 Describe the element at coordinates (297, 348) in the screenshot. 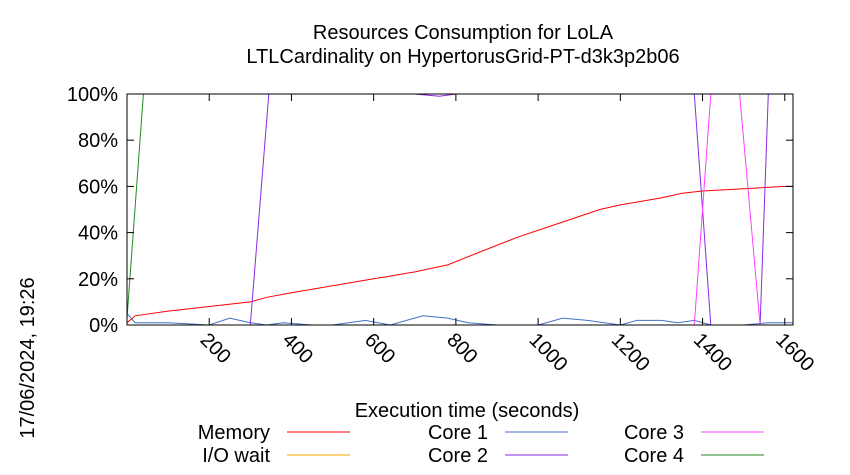

I see `x-tick-label: 400` at that location.